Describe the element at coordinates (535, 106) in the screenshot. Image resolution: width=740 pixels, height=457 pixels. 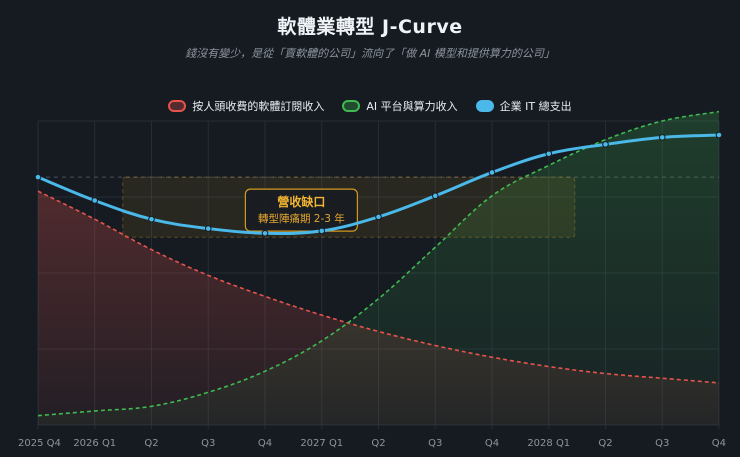
I see `legend-label-it-spend: 企業 IT 總支出` at that location.